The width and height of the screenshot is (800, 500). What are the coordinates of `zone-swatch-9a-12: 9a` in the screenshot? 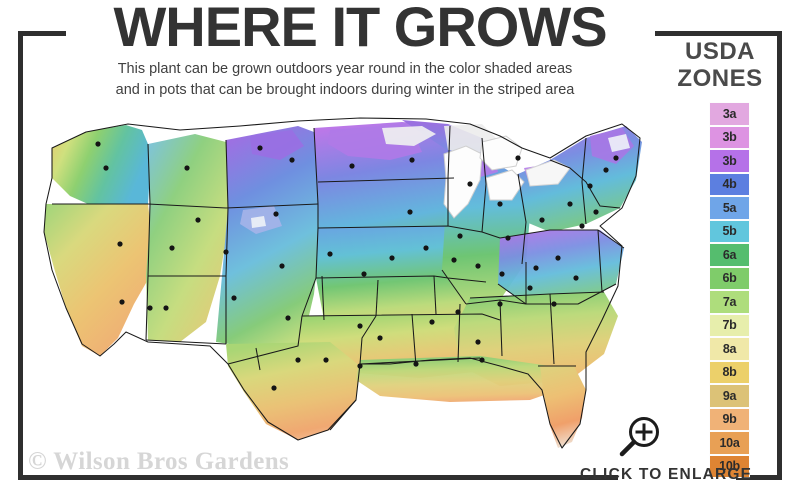 It's located at (729, 396).